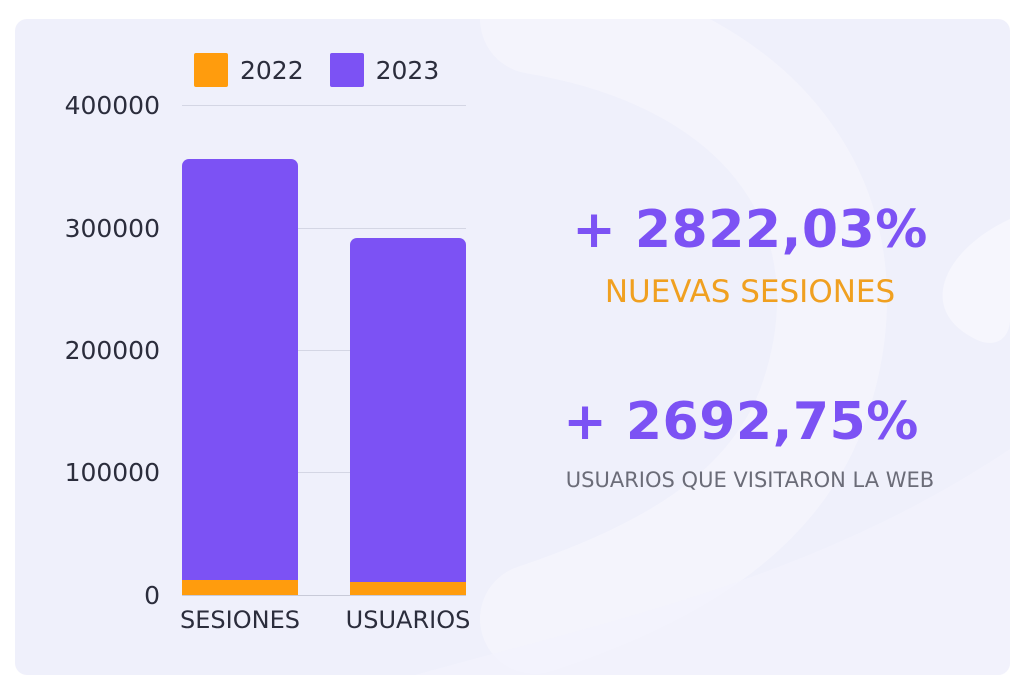 Image resolution: width=1024 pixels, height=694 pixels. Describe the element at coordinates (240, 620) in the screenshot. I see `x-label-sesiones: SESIONES` at that location.